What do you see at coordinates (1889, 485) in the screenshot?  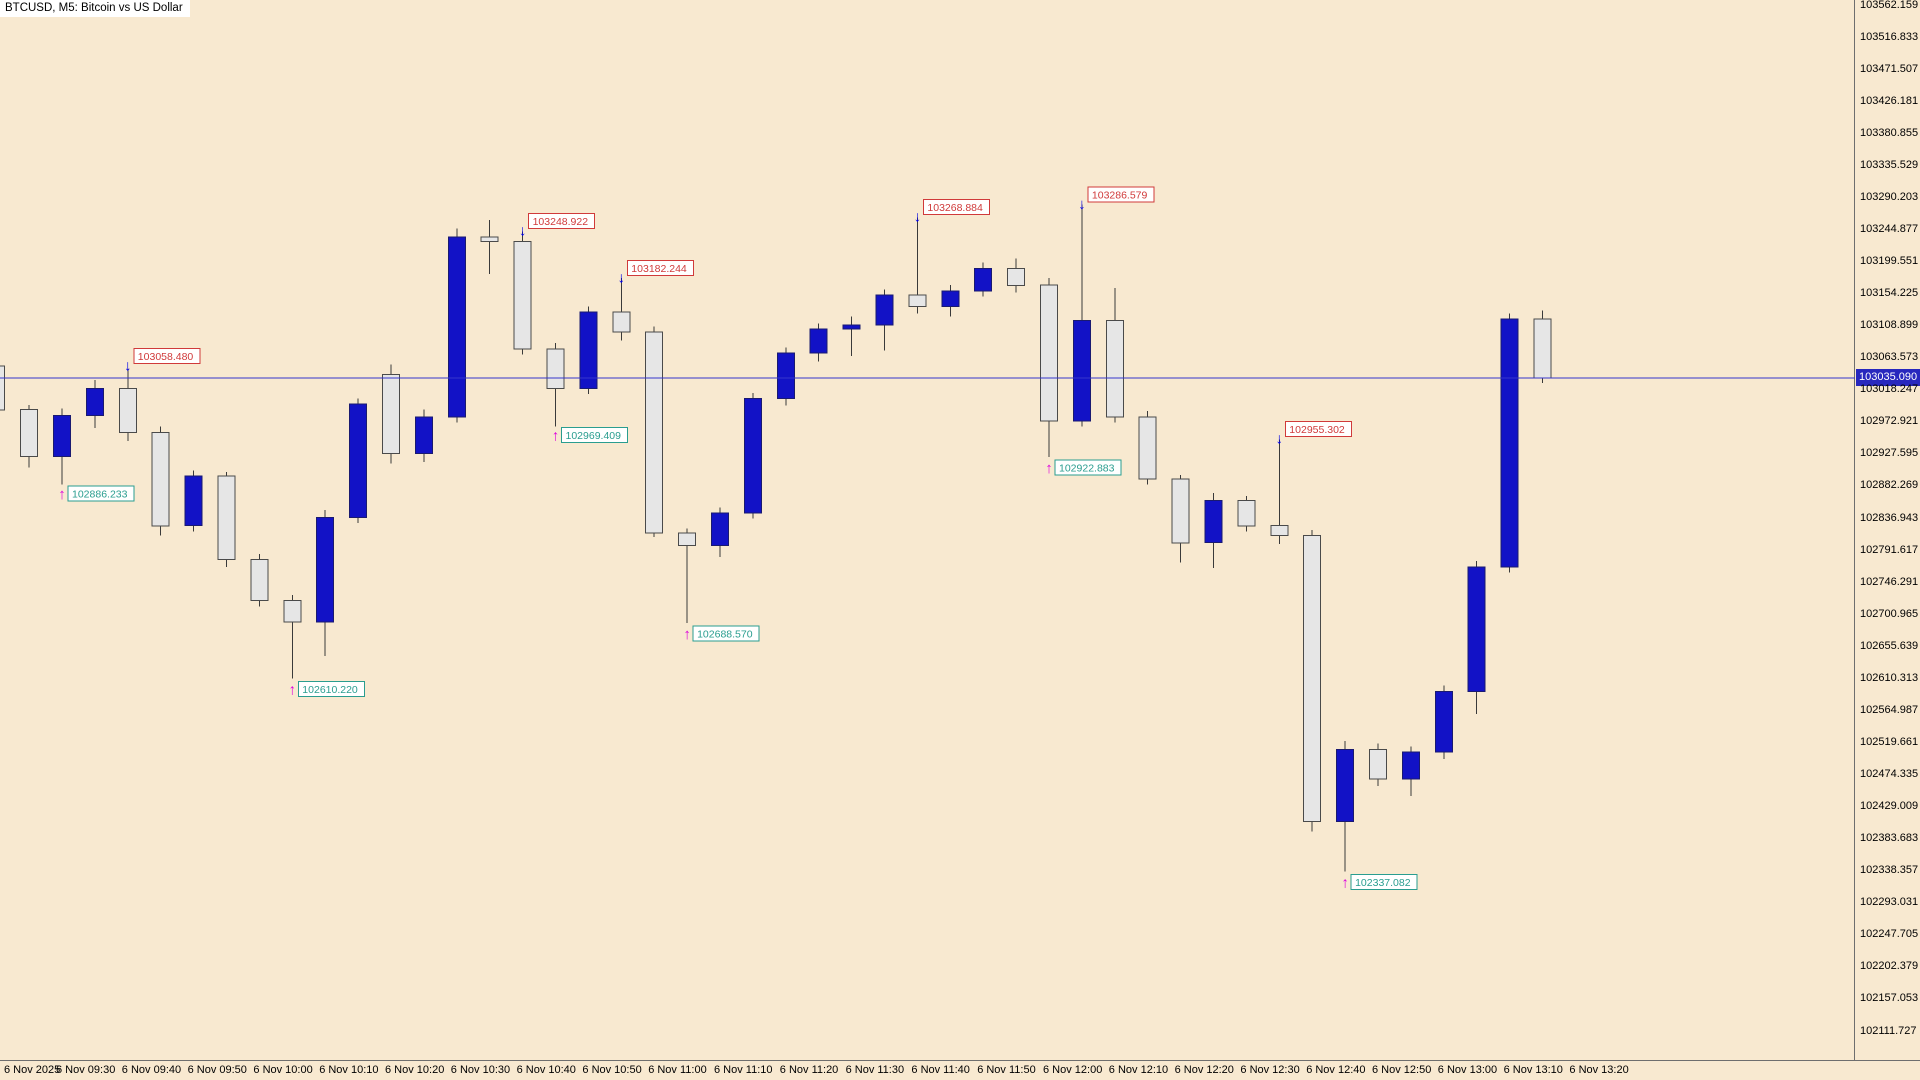 I see `price-tick-label: 102882.269` at bounding box center [1889, 485].